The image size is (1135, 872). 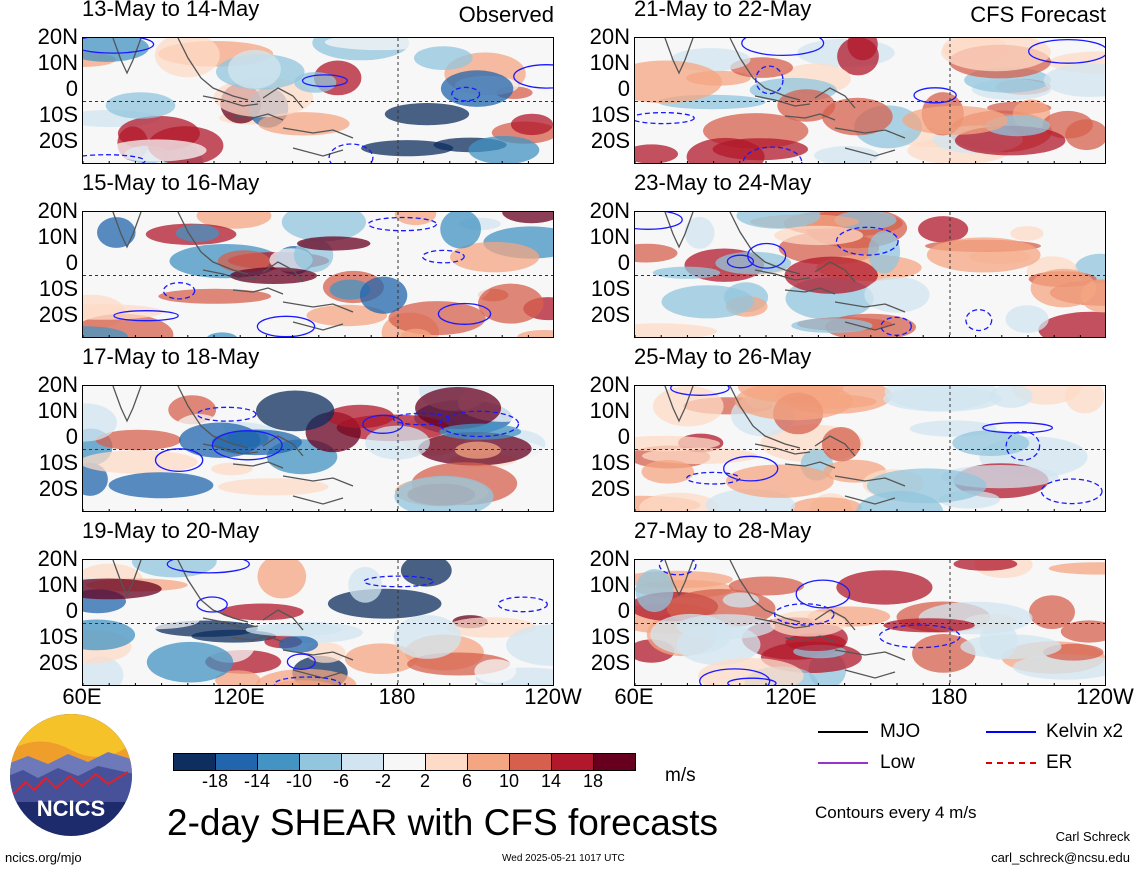 I want to click on panel-tag: Observed, so click(x=506, y=14).